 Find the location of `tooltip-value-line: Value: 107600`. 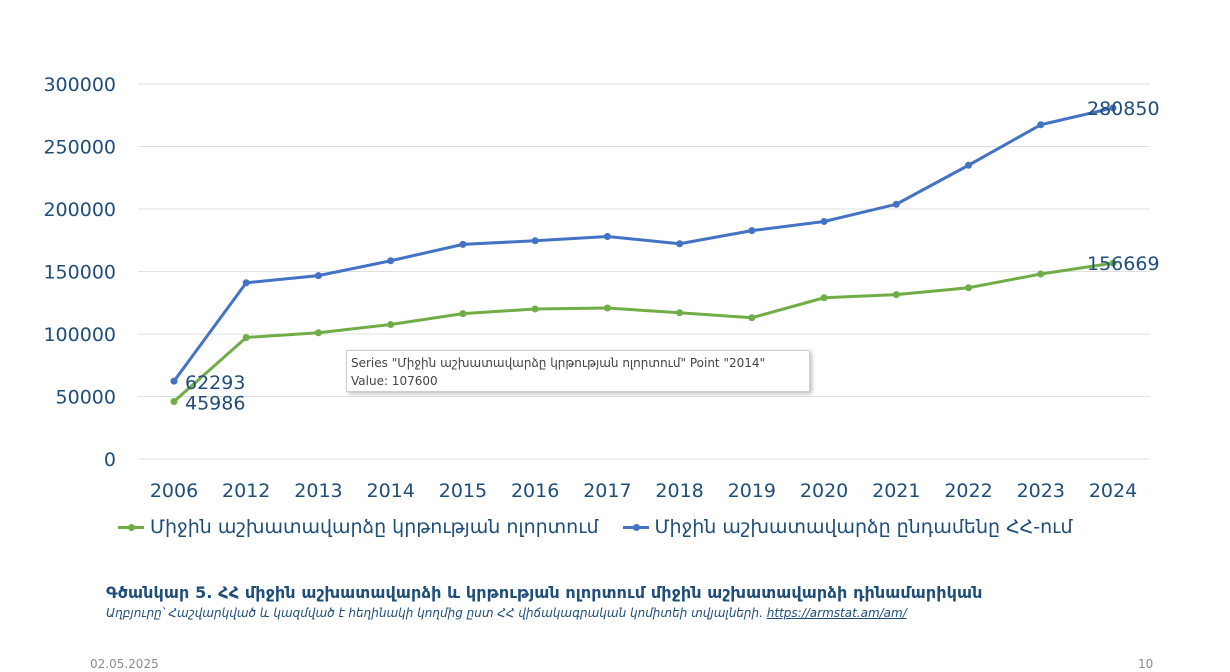

tooltip-value-line: Value: 107600 is located at coordinates (394, 381).